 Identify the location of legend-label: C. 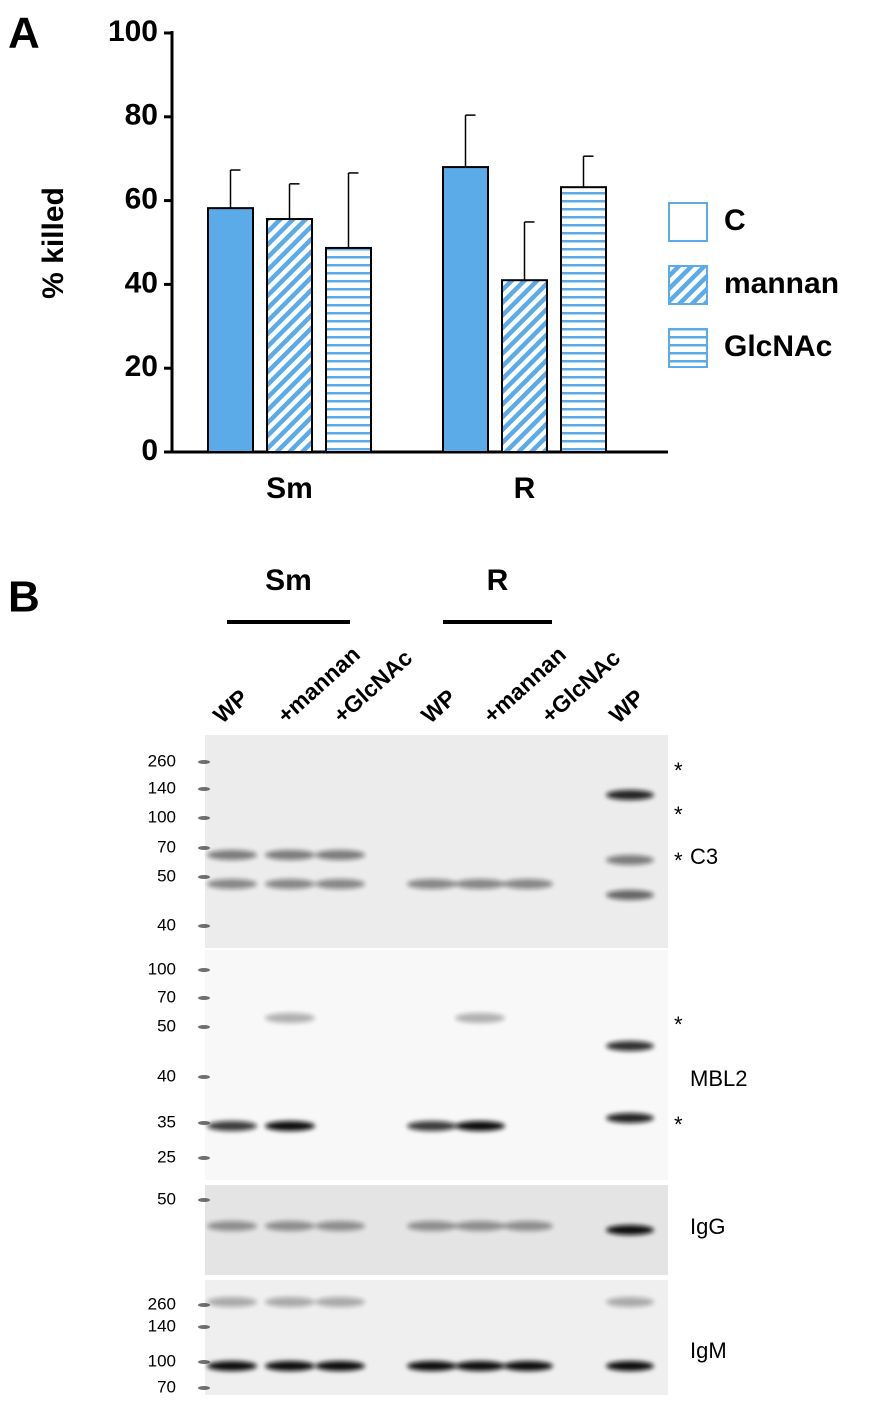
(735, 220).